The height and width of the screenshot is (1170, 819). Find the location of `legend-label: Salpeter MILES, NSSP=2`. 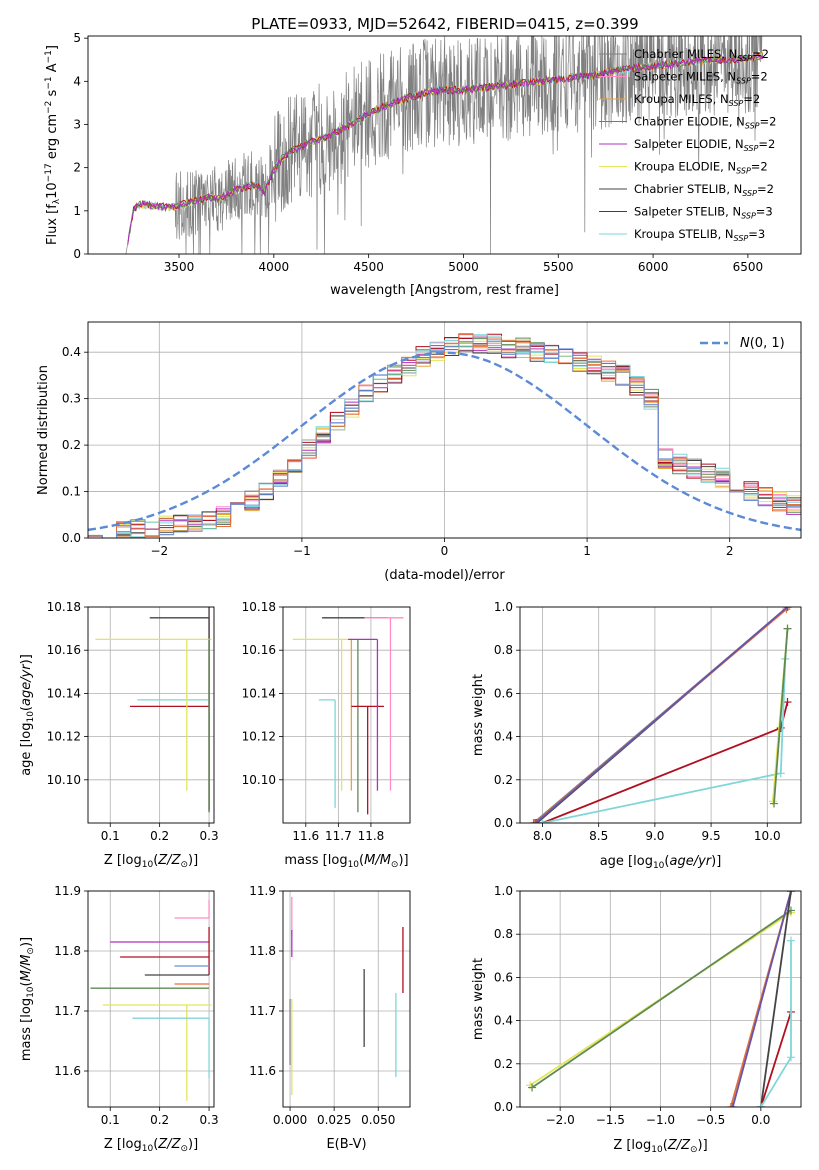

legend-label: Salpeter MILES, NSSP=2 is located at coordinates (701, 78).